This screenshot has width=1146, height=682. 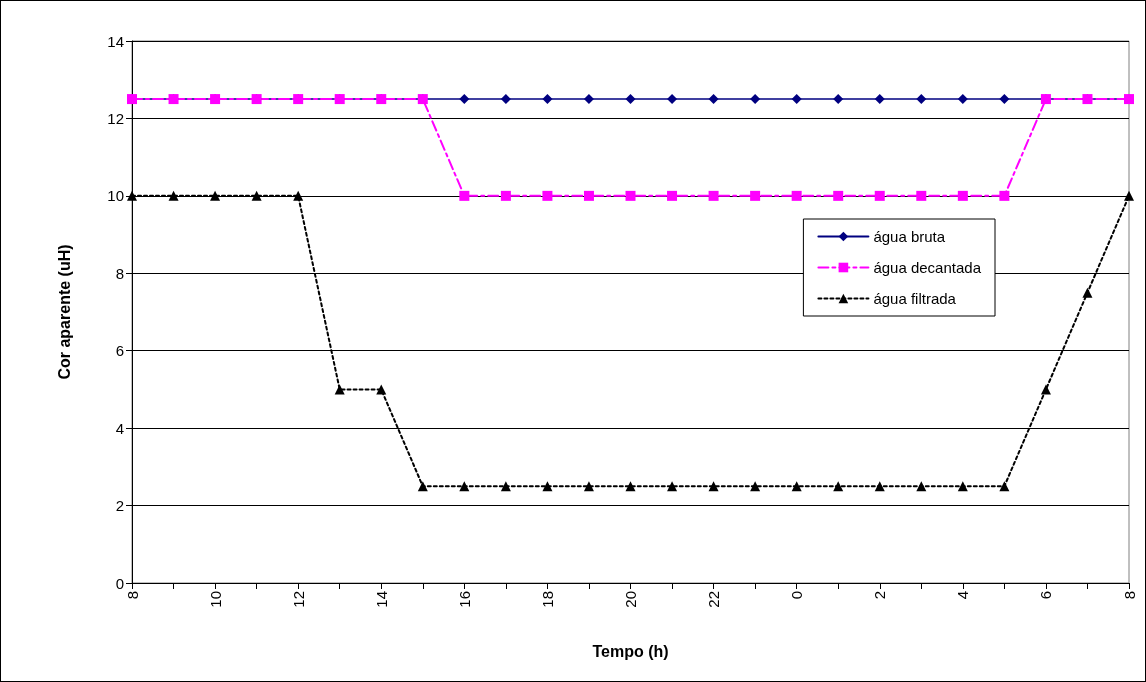 What do you see at coordinates (797, 595) in the screenshot?
I see `x-tick-label: 0` at bounding box center [797, 595].